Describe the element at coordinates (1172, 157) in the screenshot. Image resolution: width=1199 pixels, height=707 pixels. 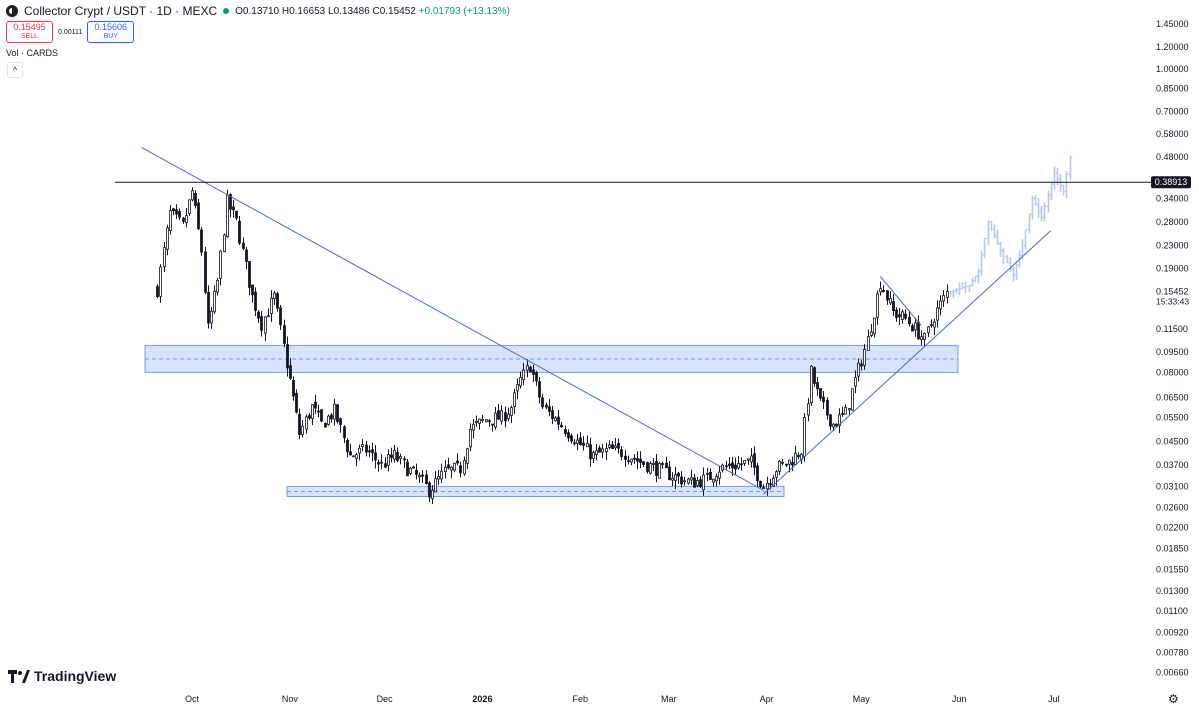
I see `y-tick-label-7: 0.48000` at that location.